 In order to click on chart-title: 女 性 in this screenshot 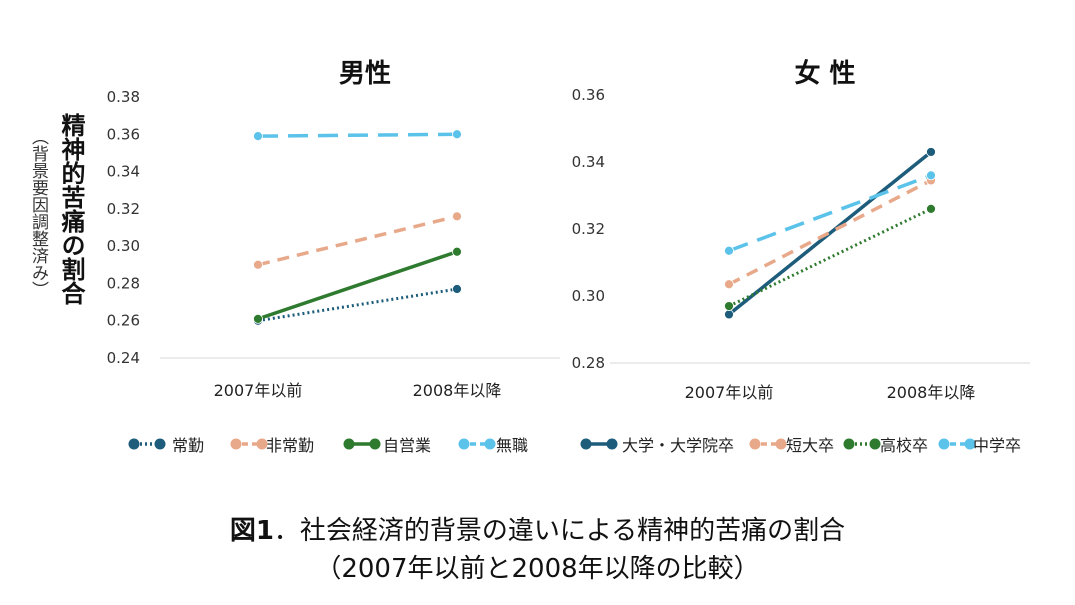, I will do `click(824, 73)`.